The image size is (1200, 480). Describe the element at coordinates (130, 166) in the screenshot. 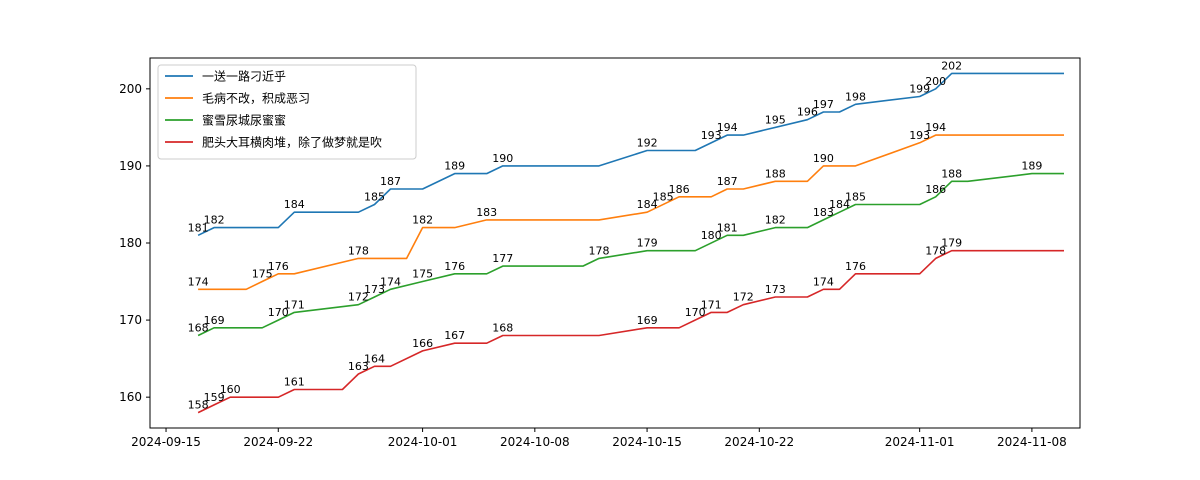

I see `y-tick-label: 190` at that location.